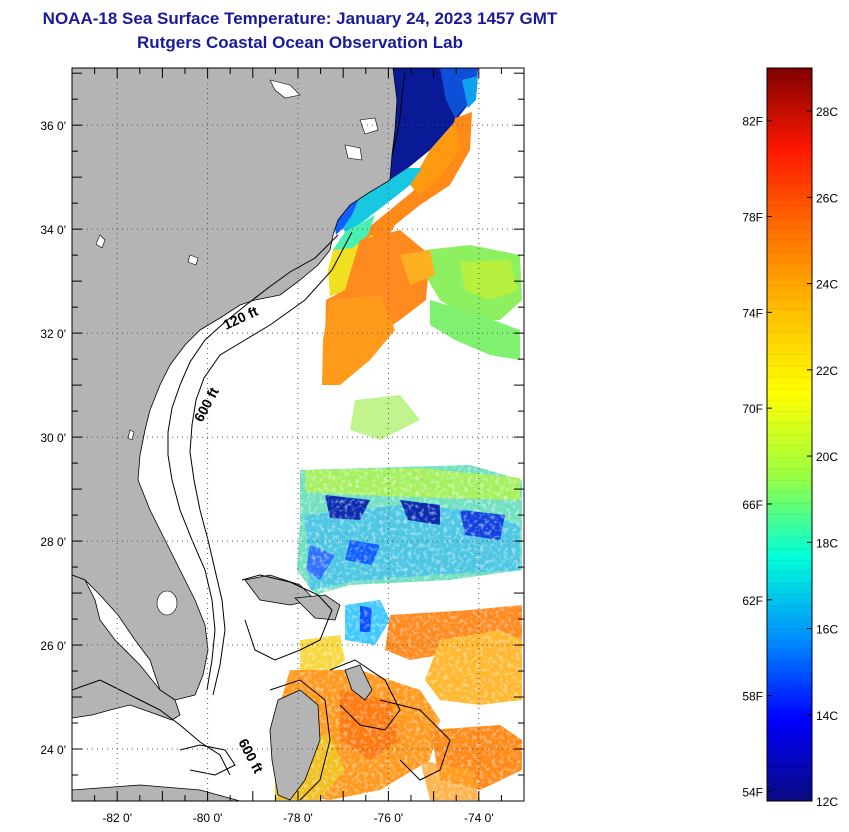  What do you see at coordinates (156, 792) in the screenshot?
I see `cuba-coast` at bounding box center [156, 792].